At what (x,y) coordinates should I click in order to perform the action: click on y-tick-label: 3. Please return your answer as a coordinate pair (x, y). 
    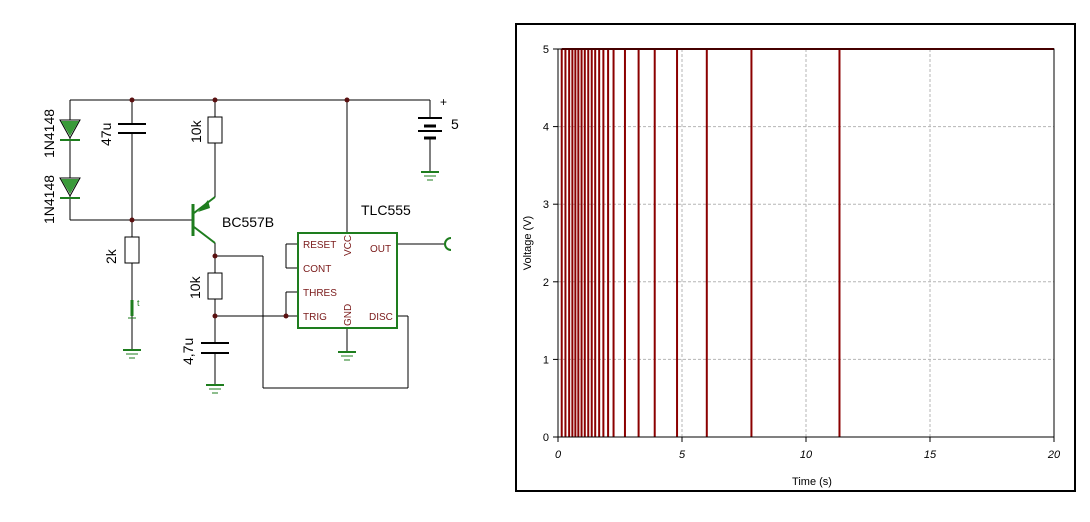
    Looking at the image, I should click on (546, 205).